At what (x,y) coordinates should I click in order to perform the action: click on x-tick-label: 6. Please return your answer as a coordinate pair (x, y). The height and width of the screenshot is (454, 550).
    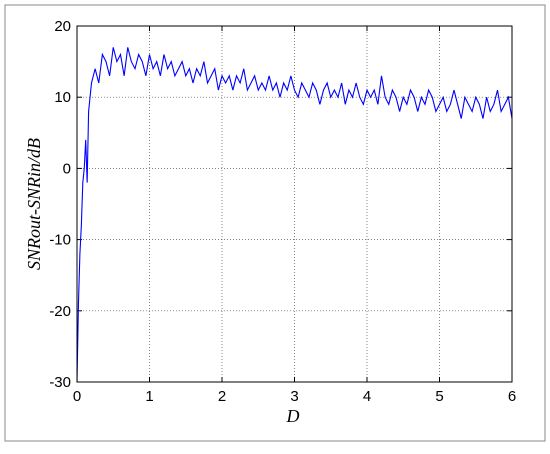
    Looking at the image, I should click on (512, 396).